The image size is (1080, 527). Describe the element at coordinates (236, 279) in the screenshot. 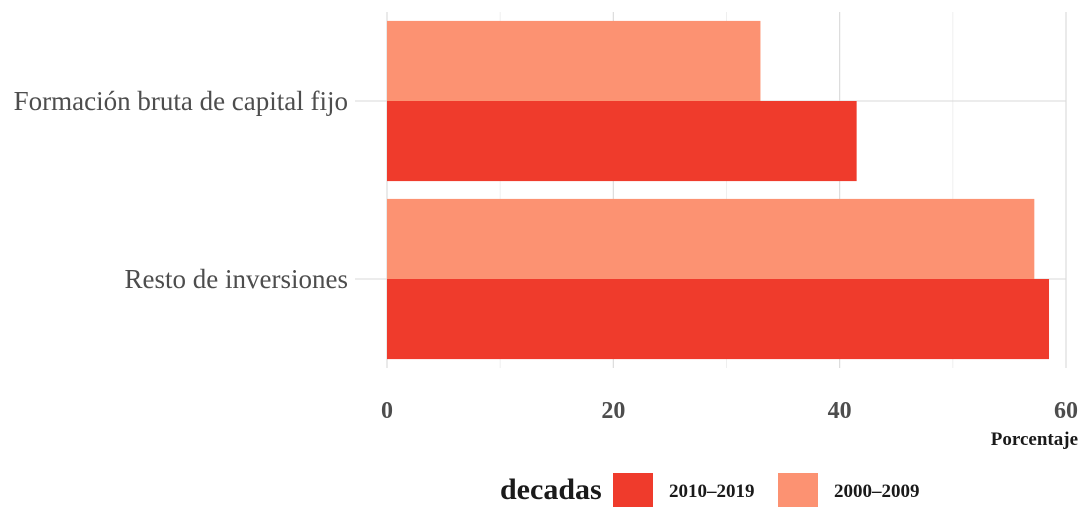

I see `category-label: Resto de inversiones` at that location.